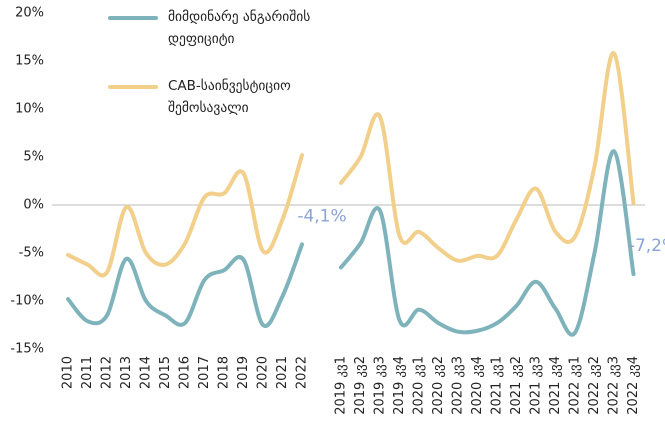  What do you see at coordinates (360, 385) in the screenshot?
I see `x-tick-label: 2019 კვ2` at bounding box center [360, 385].